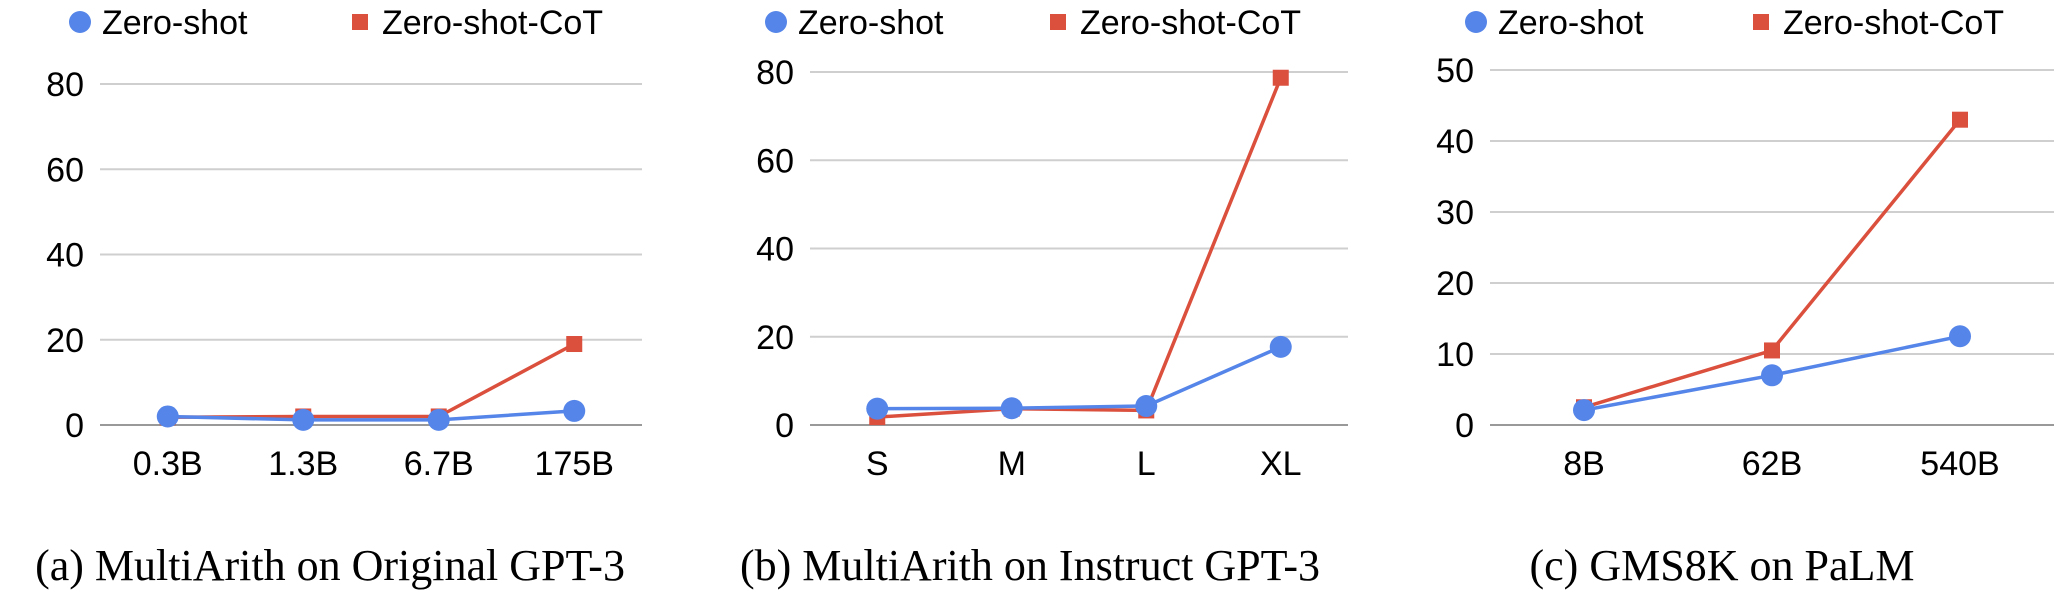 Image resolution: width=2064 pixels, height=609 pixels. Describe the element at coordinates (775, 161) in the screenshot. I see `y-tick-label-b-3: 60` at that location.